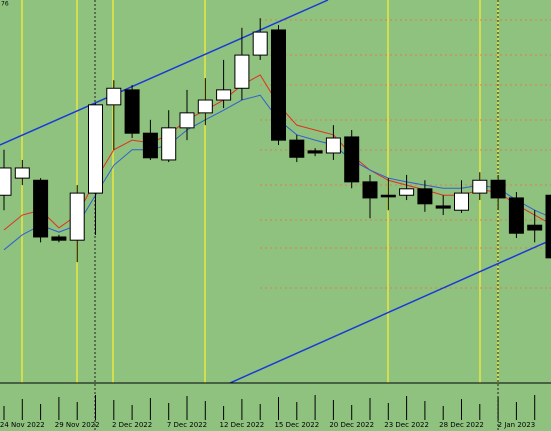 Image resolution: width=551 pixels, height=431 pixels. Describe the element at coordinates (517, 425) in the screenshot. I see `x-tick-label: 2 Jan 2023` at that location.